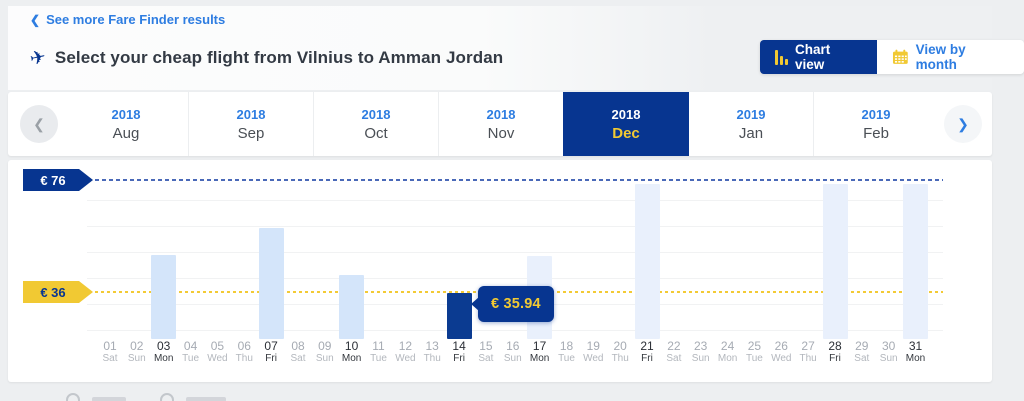  What do you see at coordinates (513, 352) in the screenshot?
I see `day-label-16: 16 Sun` at bounding box center [513, 352].